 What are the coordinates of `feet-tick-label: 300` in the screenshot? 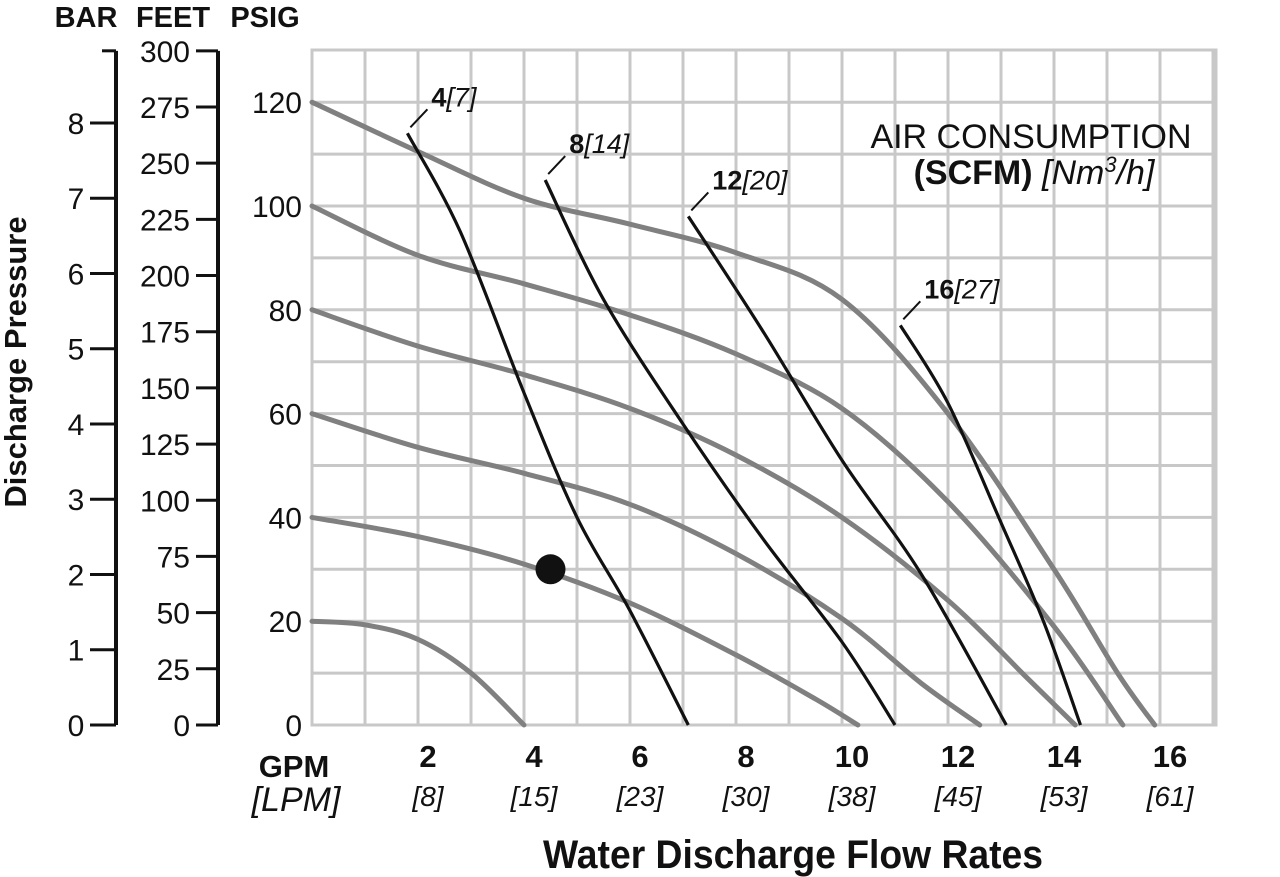 It's located at (165, 52).